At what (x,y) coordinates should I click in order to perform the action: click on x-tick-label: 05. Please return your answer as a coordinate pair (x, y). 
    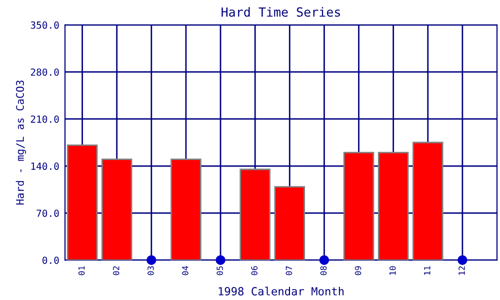
    Looking at the image, I should click on (219, 271).